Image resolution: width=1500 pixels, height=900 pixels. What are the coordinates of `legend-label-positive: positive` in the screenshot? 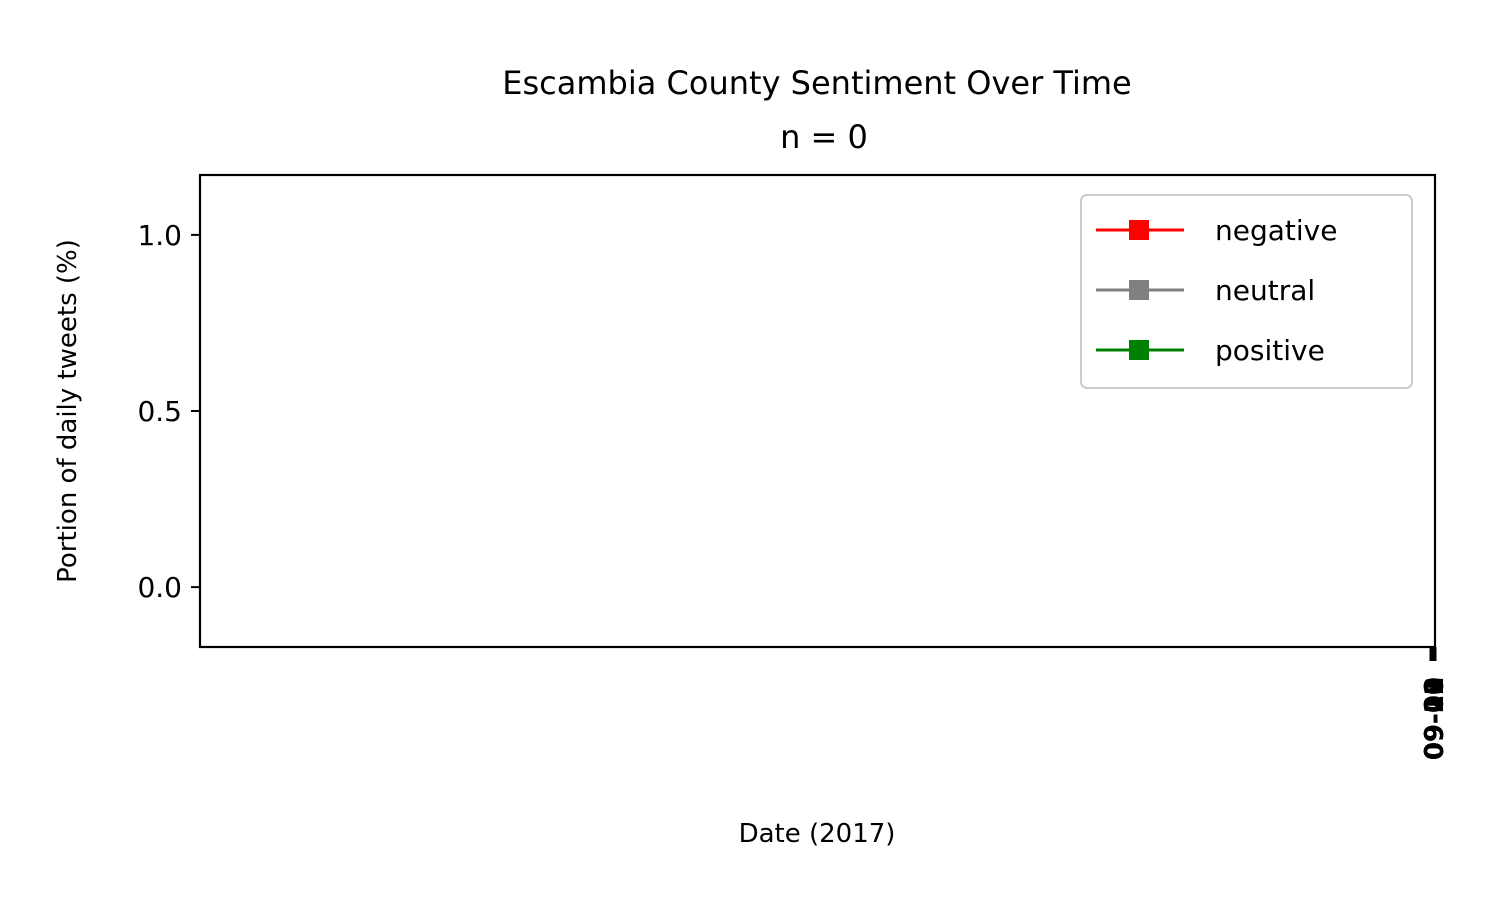 It's located at (1270, 350).